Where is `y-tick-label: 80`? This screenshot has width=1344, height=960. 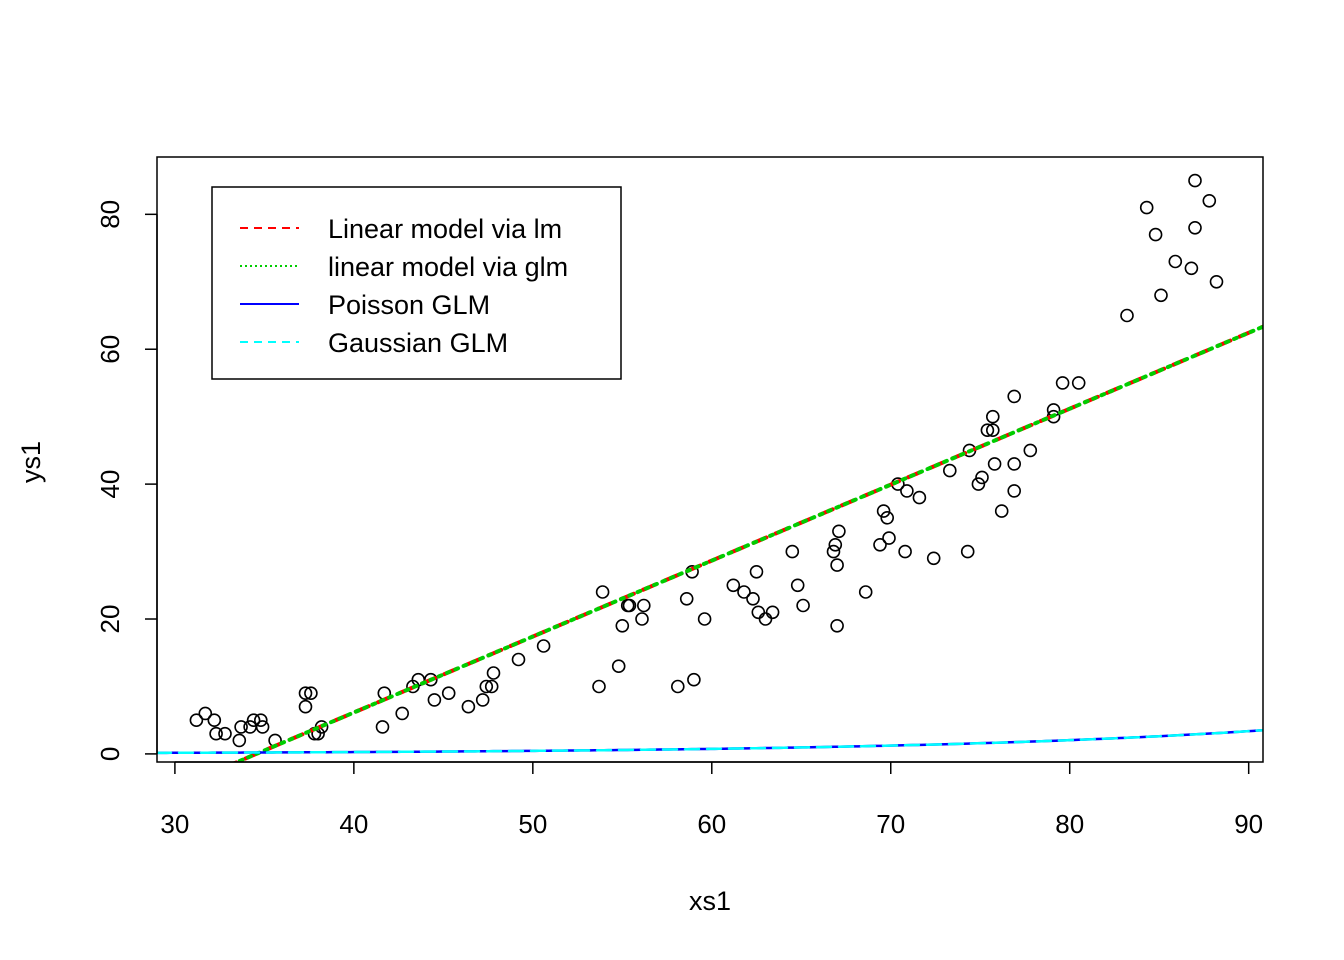
y-tick-label: 80 is located at coordinates (110, 214).